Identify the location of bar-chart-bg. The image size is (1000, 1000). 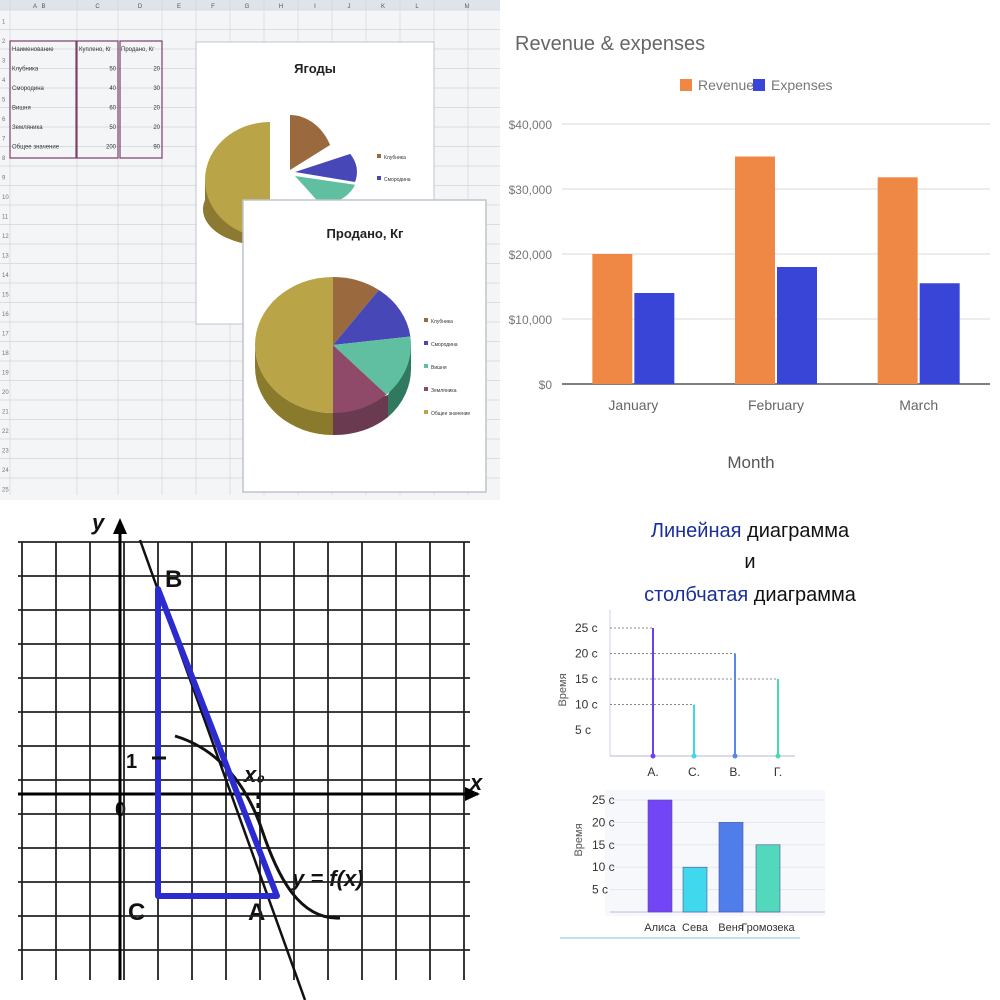
(715, 853).